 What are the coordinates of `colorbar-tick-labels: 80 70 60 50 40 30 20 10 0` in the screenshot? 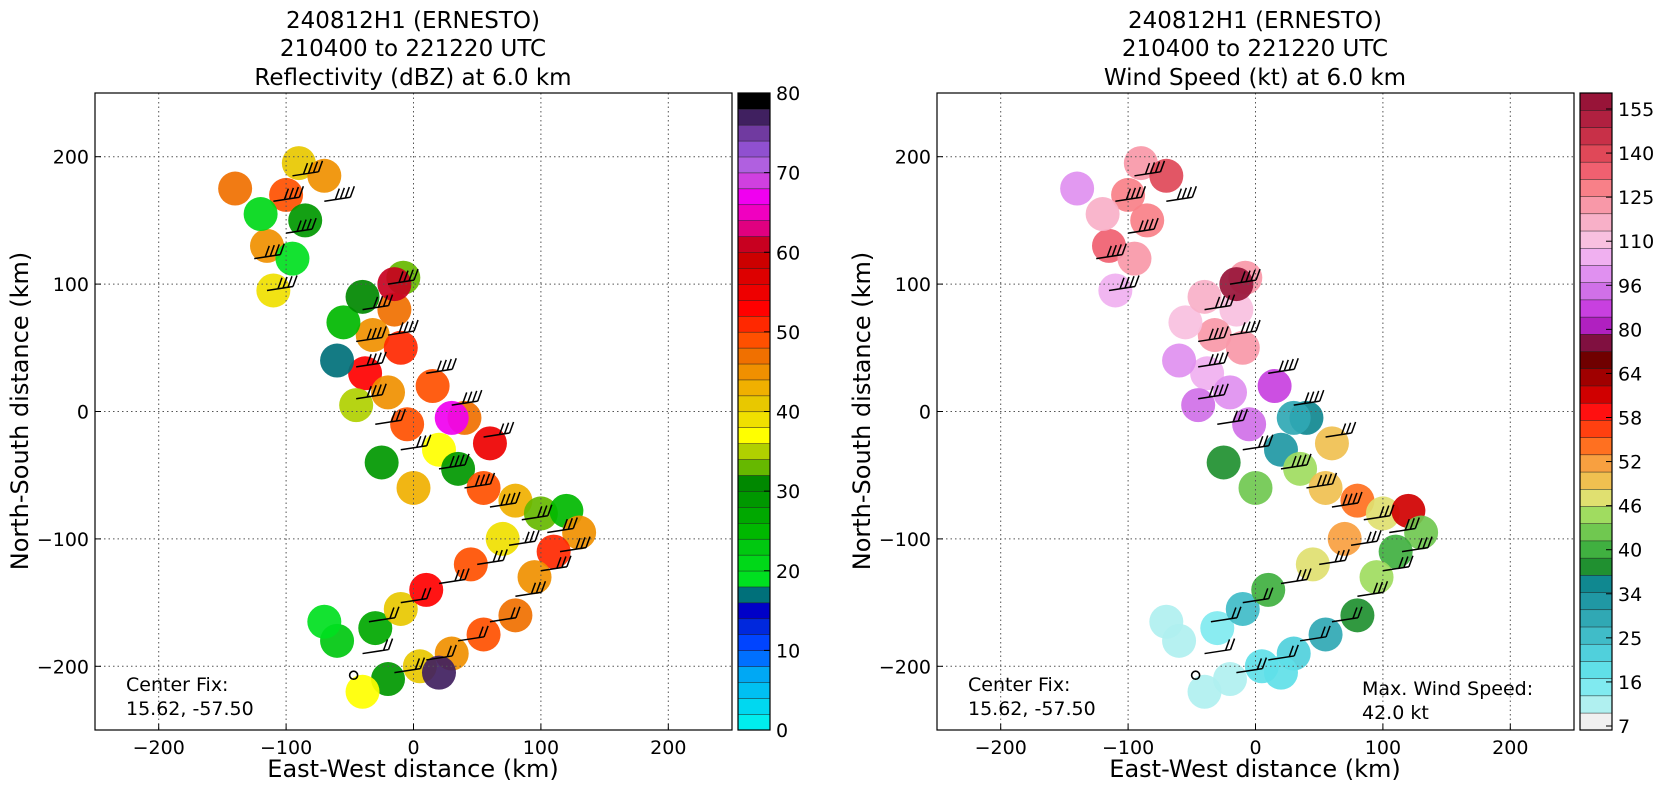 It's located at (782, 412).